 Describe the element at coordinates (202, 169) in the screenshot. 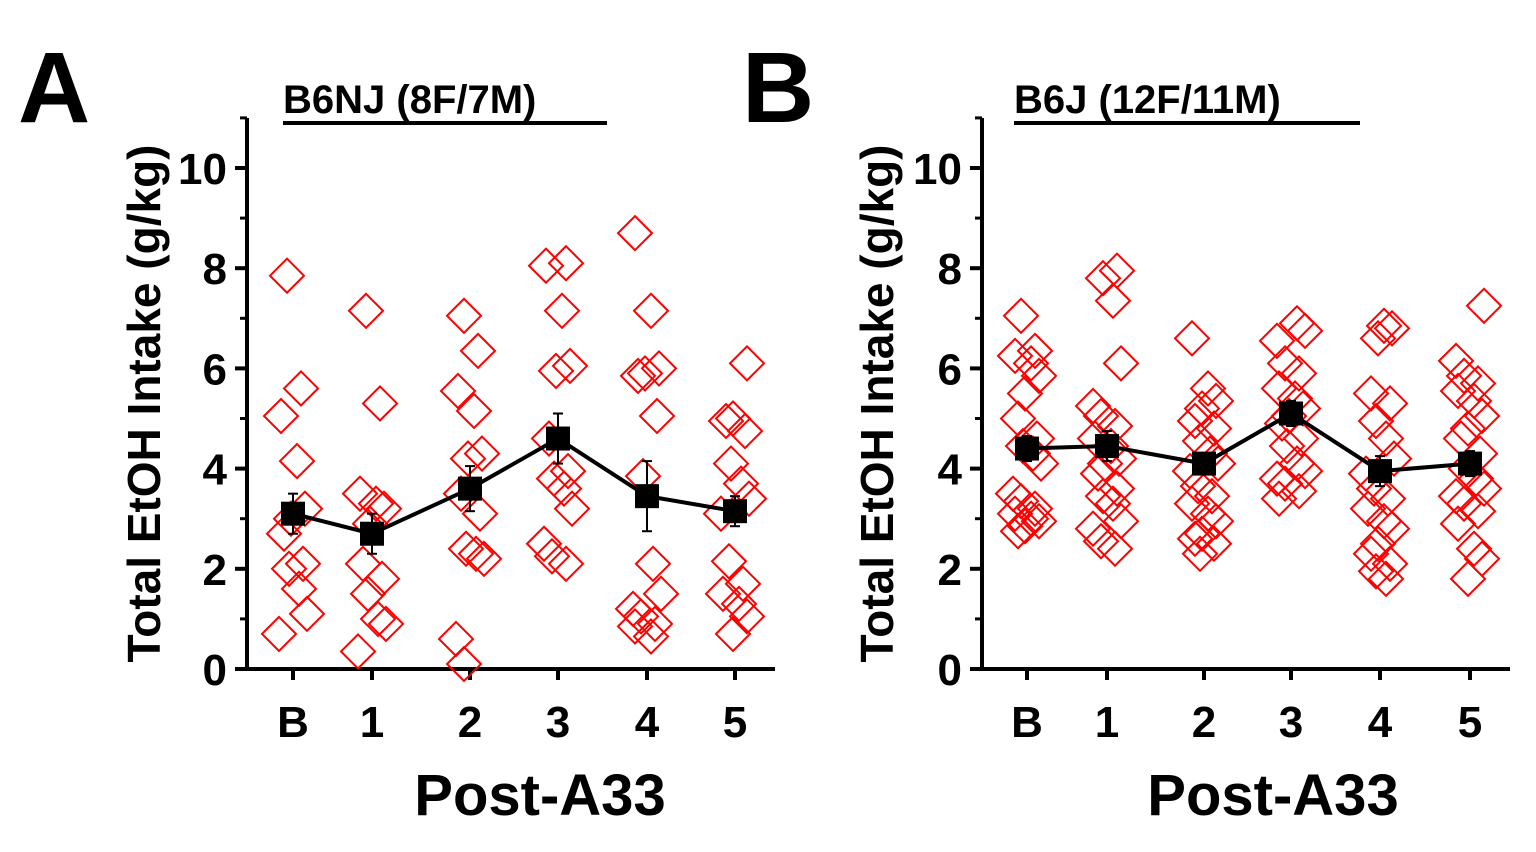

I see `y-tick-label: 10` at that location.